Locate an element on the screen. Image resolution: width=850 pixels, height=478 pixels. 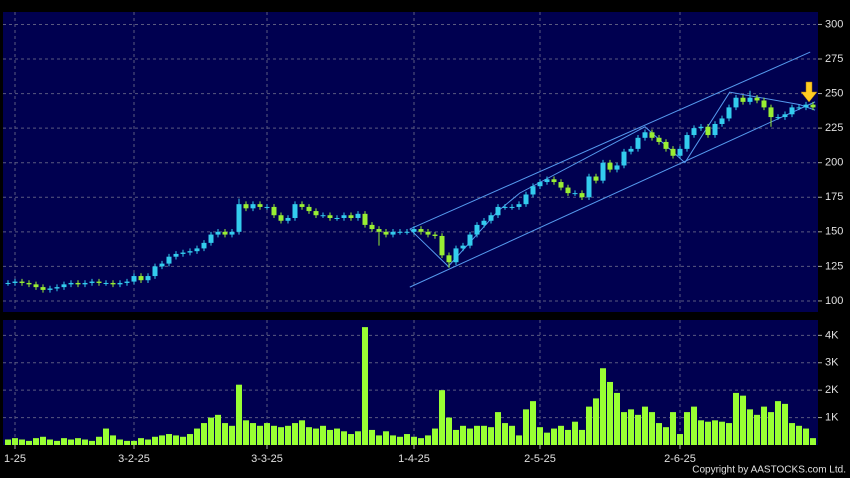
y-tick-label: 1K is located at coordinates (832, 417).